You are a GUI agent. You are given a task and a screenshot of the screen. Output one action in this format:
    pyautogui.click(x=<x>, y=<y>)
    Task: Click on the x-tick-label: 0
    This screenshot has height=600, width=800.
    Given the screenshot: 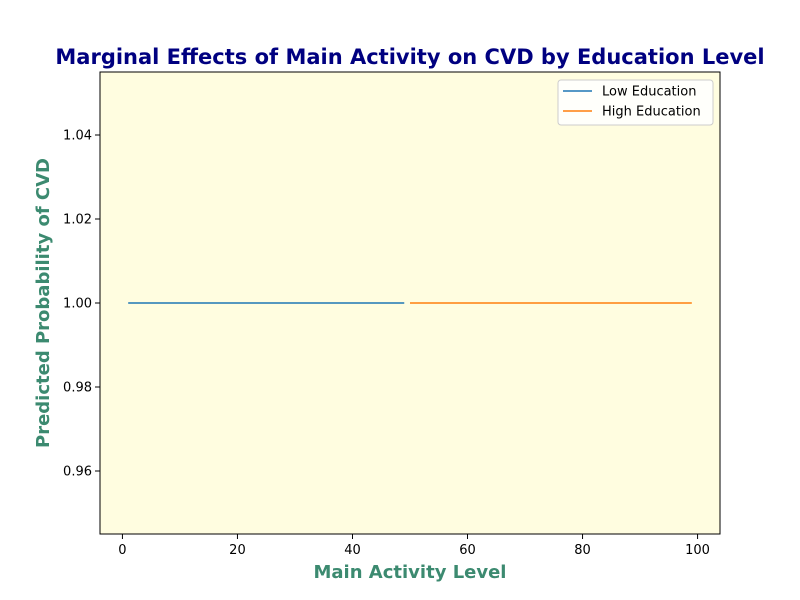 What is the action you would take?
    pyautogui.click(x=122, y=550)
    